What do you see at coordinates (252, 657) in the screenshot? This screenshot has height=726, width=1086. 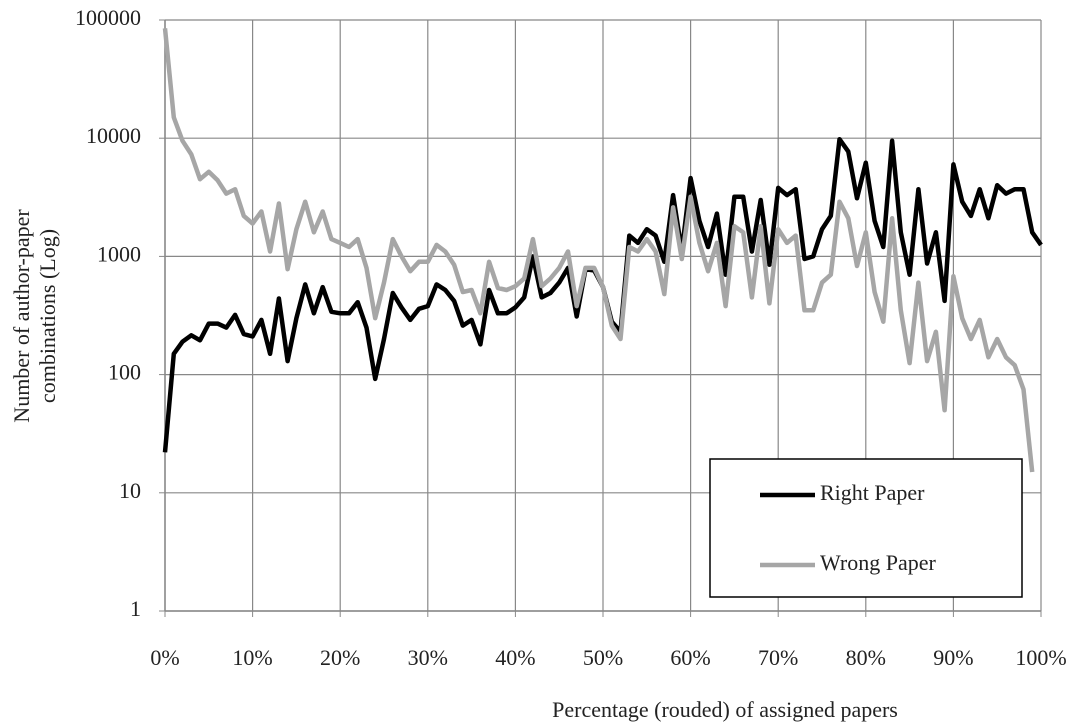 I see `x-tick-label: 10%` at bounding box center [252, 657].